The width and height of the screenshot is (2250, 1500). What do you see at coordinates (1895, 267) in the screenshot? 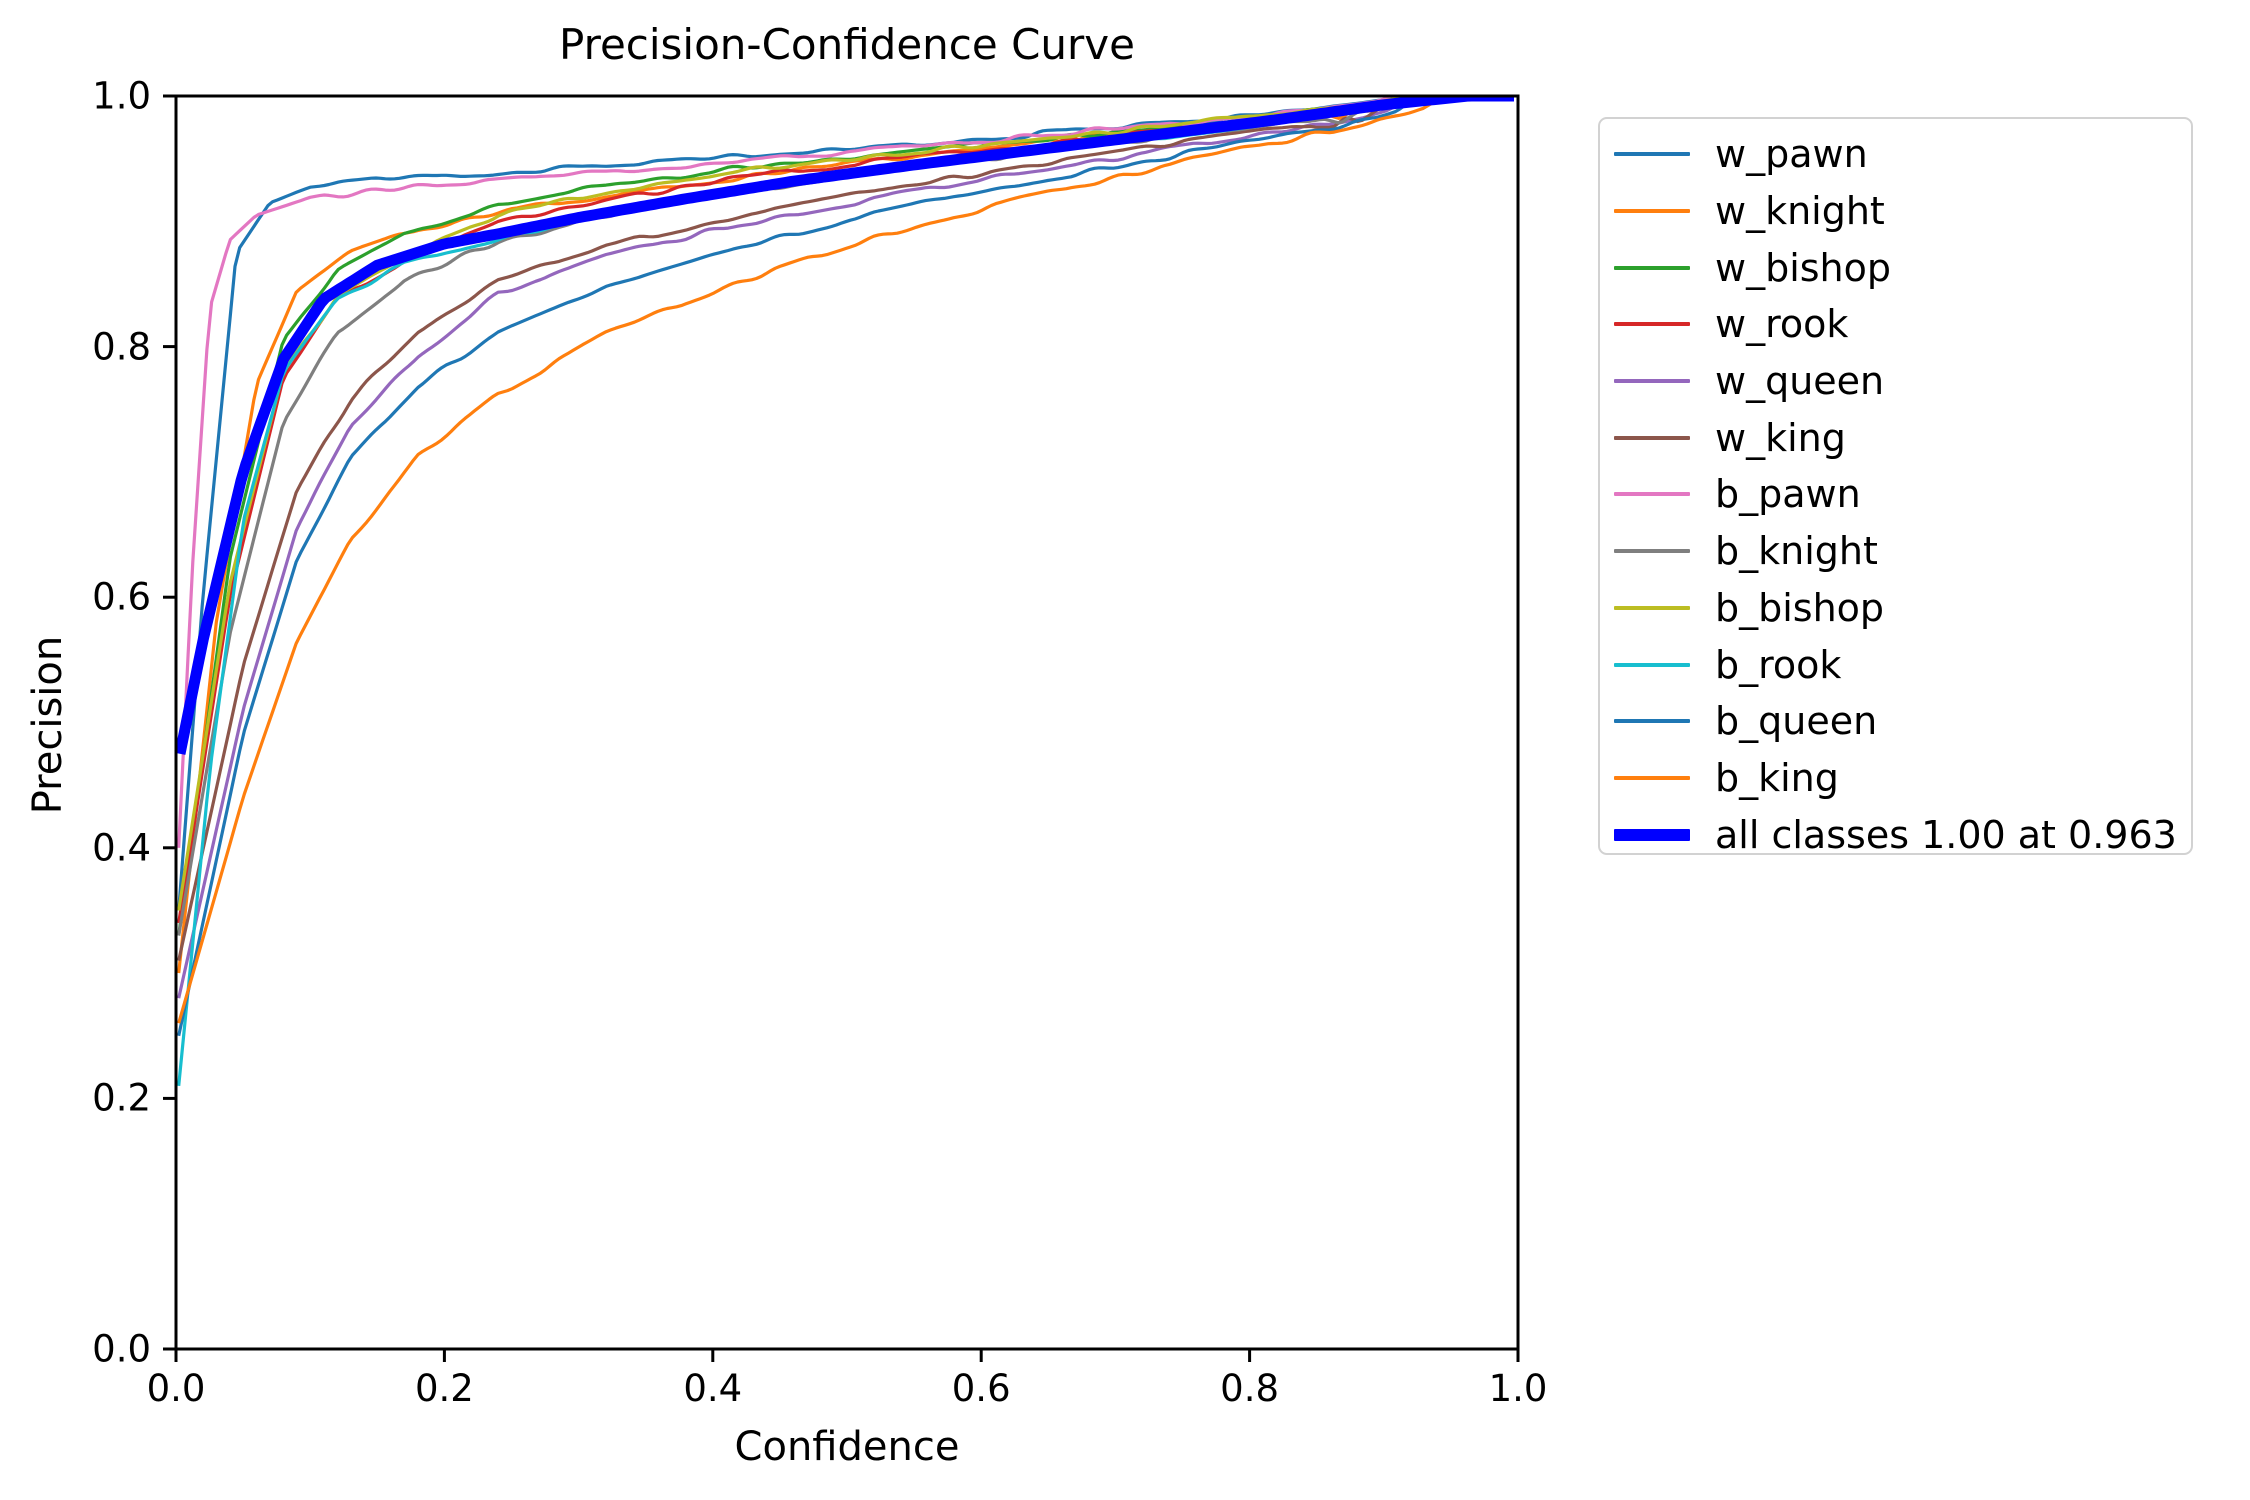
I see `legend-item: w_bishop` at bounding box center [1895, 267].